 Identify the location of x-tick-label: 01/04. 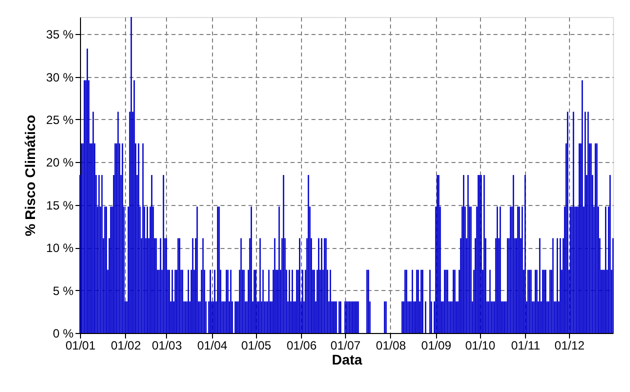
(212, 345).